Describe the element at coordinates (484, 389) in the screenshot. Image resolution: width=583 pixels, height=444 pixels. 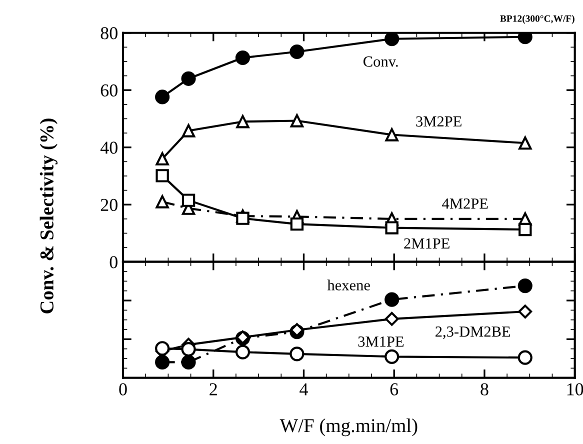
I see `x-tick-label: 8` at that location.